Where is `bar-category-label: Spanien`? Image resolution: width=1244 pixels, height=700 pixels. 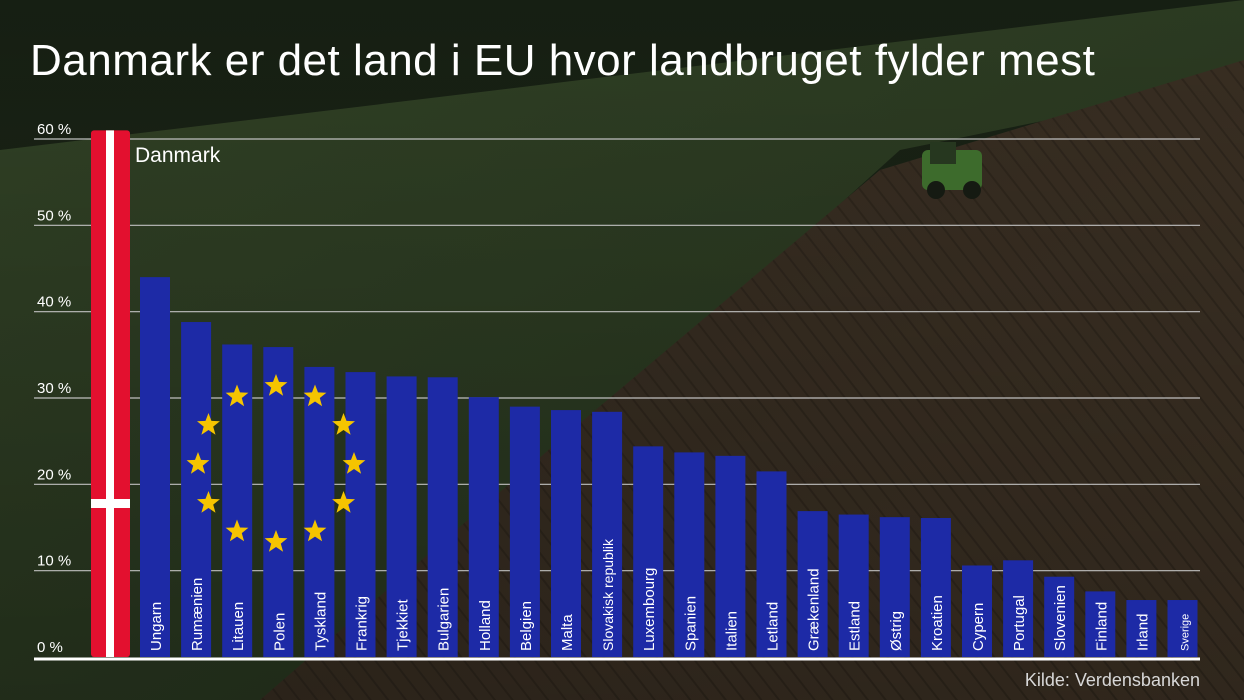 bar-category-label: Spanien is located at coordinates (690, 623).